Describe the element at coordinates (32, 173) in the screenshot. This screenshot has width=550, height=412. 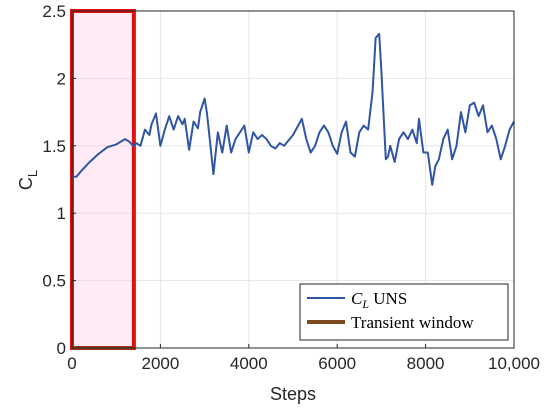
I see `y-axis-label-subscript: L` at that location.